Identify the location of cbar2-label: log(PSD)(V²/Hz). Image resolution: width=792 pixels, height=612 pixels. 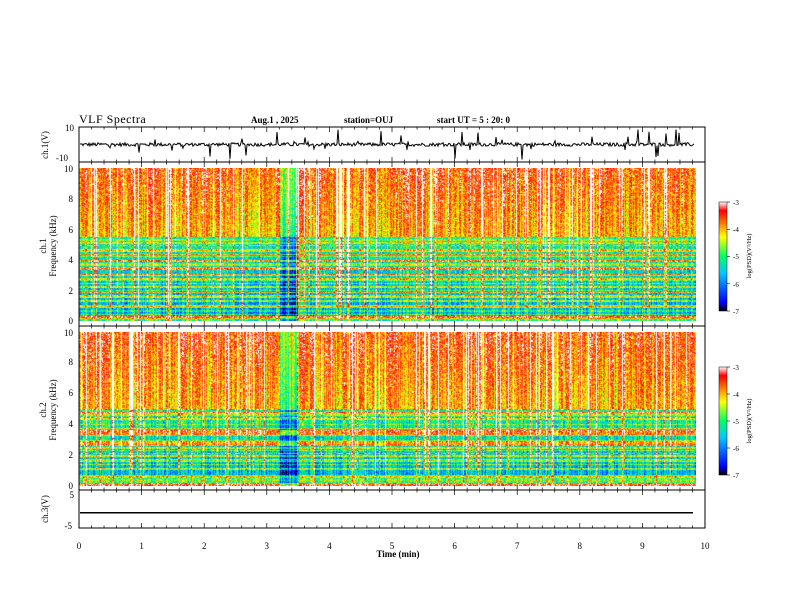
(749, 421).